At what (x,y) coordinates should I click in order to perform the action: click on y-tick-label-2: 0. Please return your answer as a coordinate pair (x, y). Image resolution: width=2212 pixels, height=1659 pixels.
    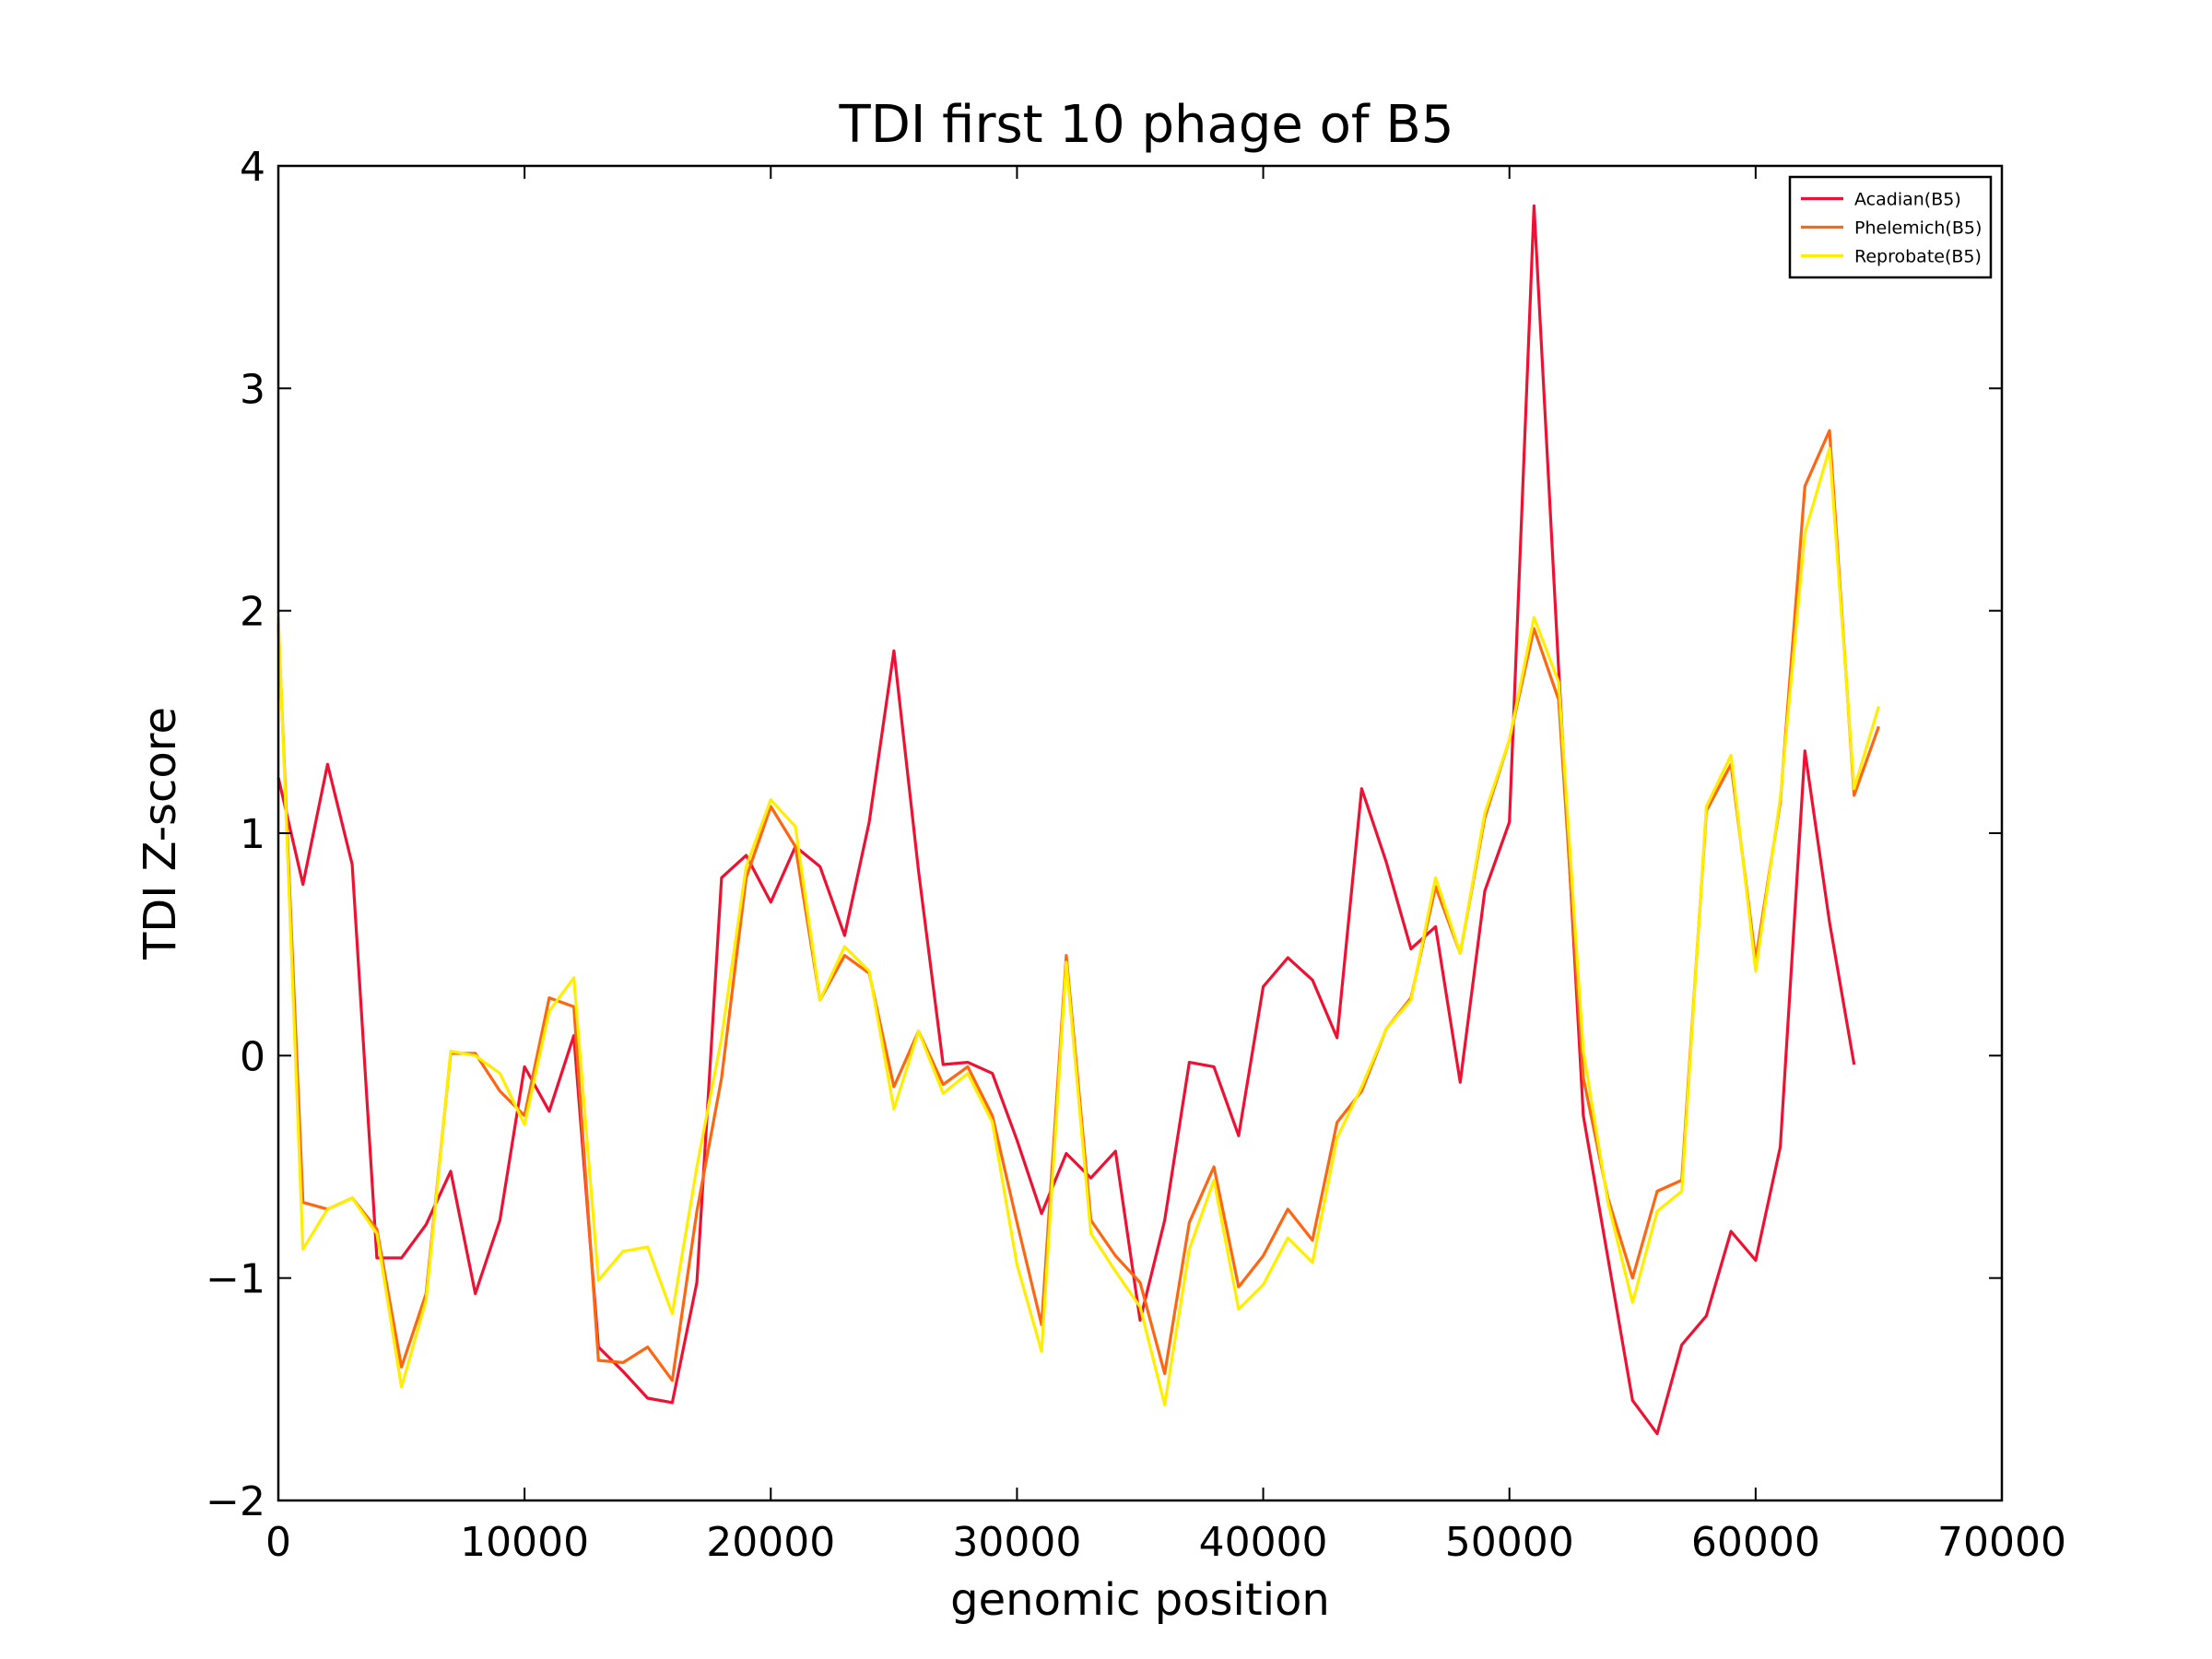
    Looking at the image, I should click on (252, 1056).